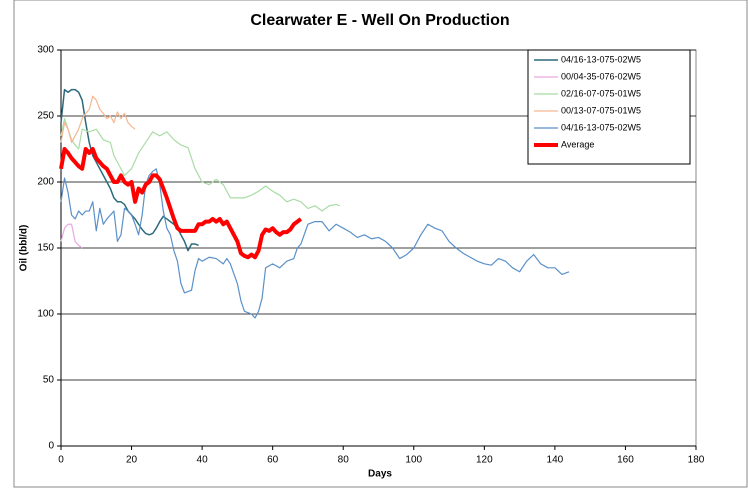 This screenshot has height=488, width=748. Describe the element at coordinates (696, 460) in the screenshot. I see `x-tick-label: 180` at that location.